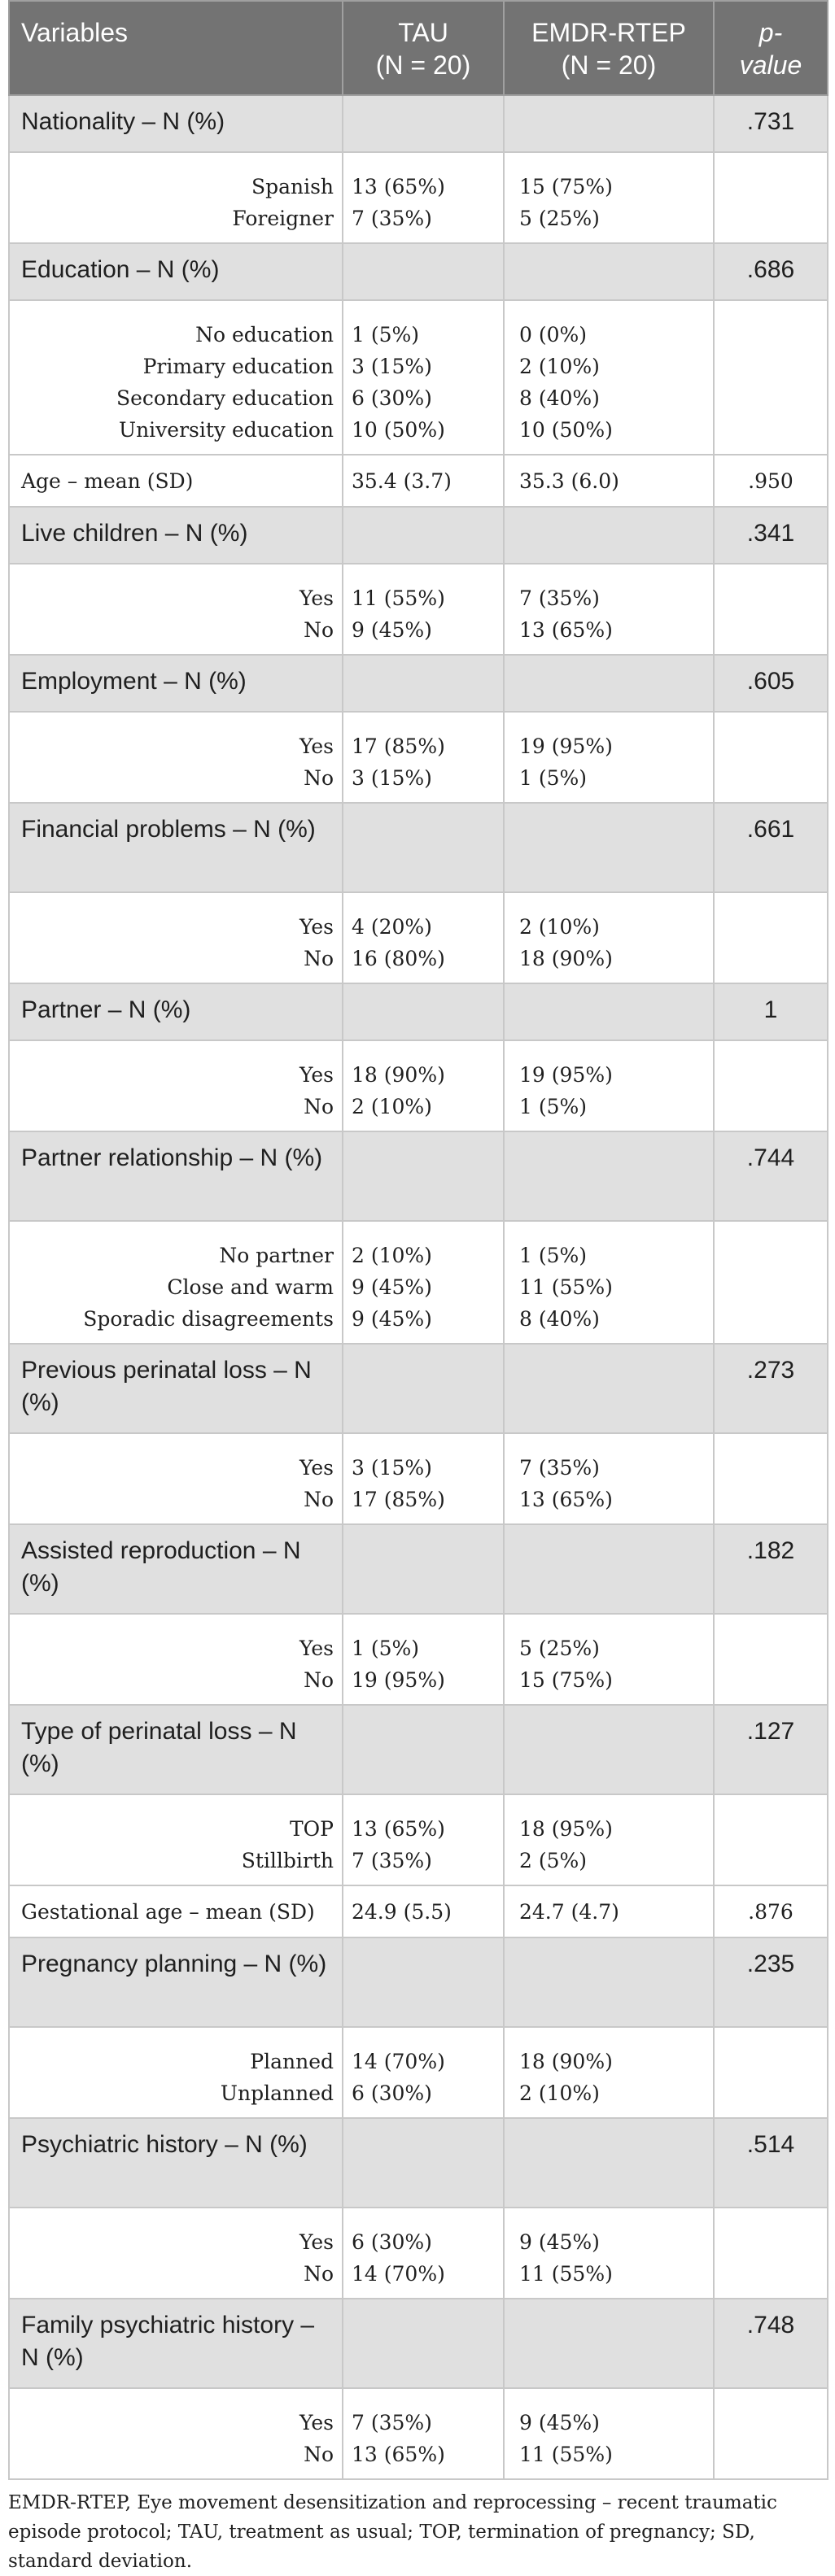  Describe the element at coordinates (770, 32) in the screenshot. I see `header-p-line1: p-` at that location.